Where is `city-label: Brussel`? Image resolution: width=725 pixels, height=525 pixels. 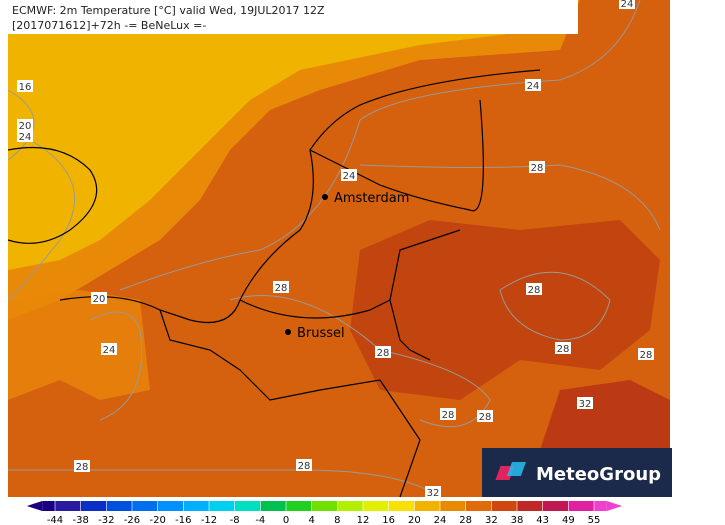 city-label: Brussel is located at coordinates (321, 333).